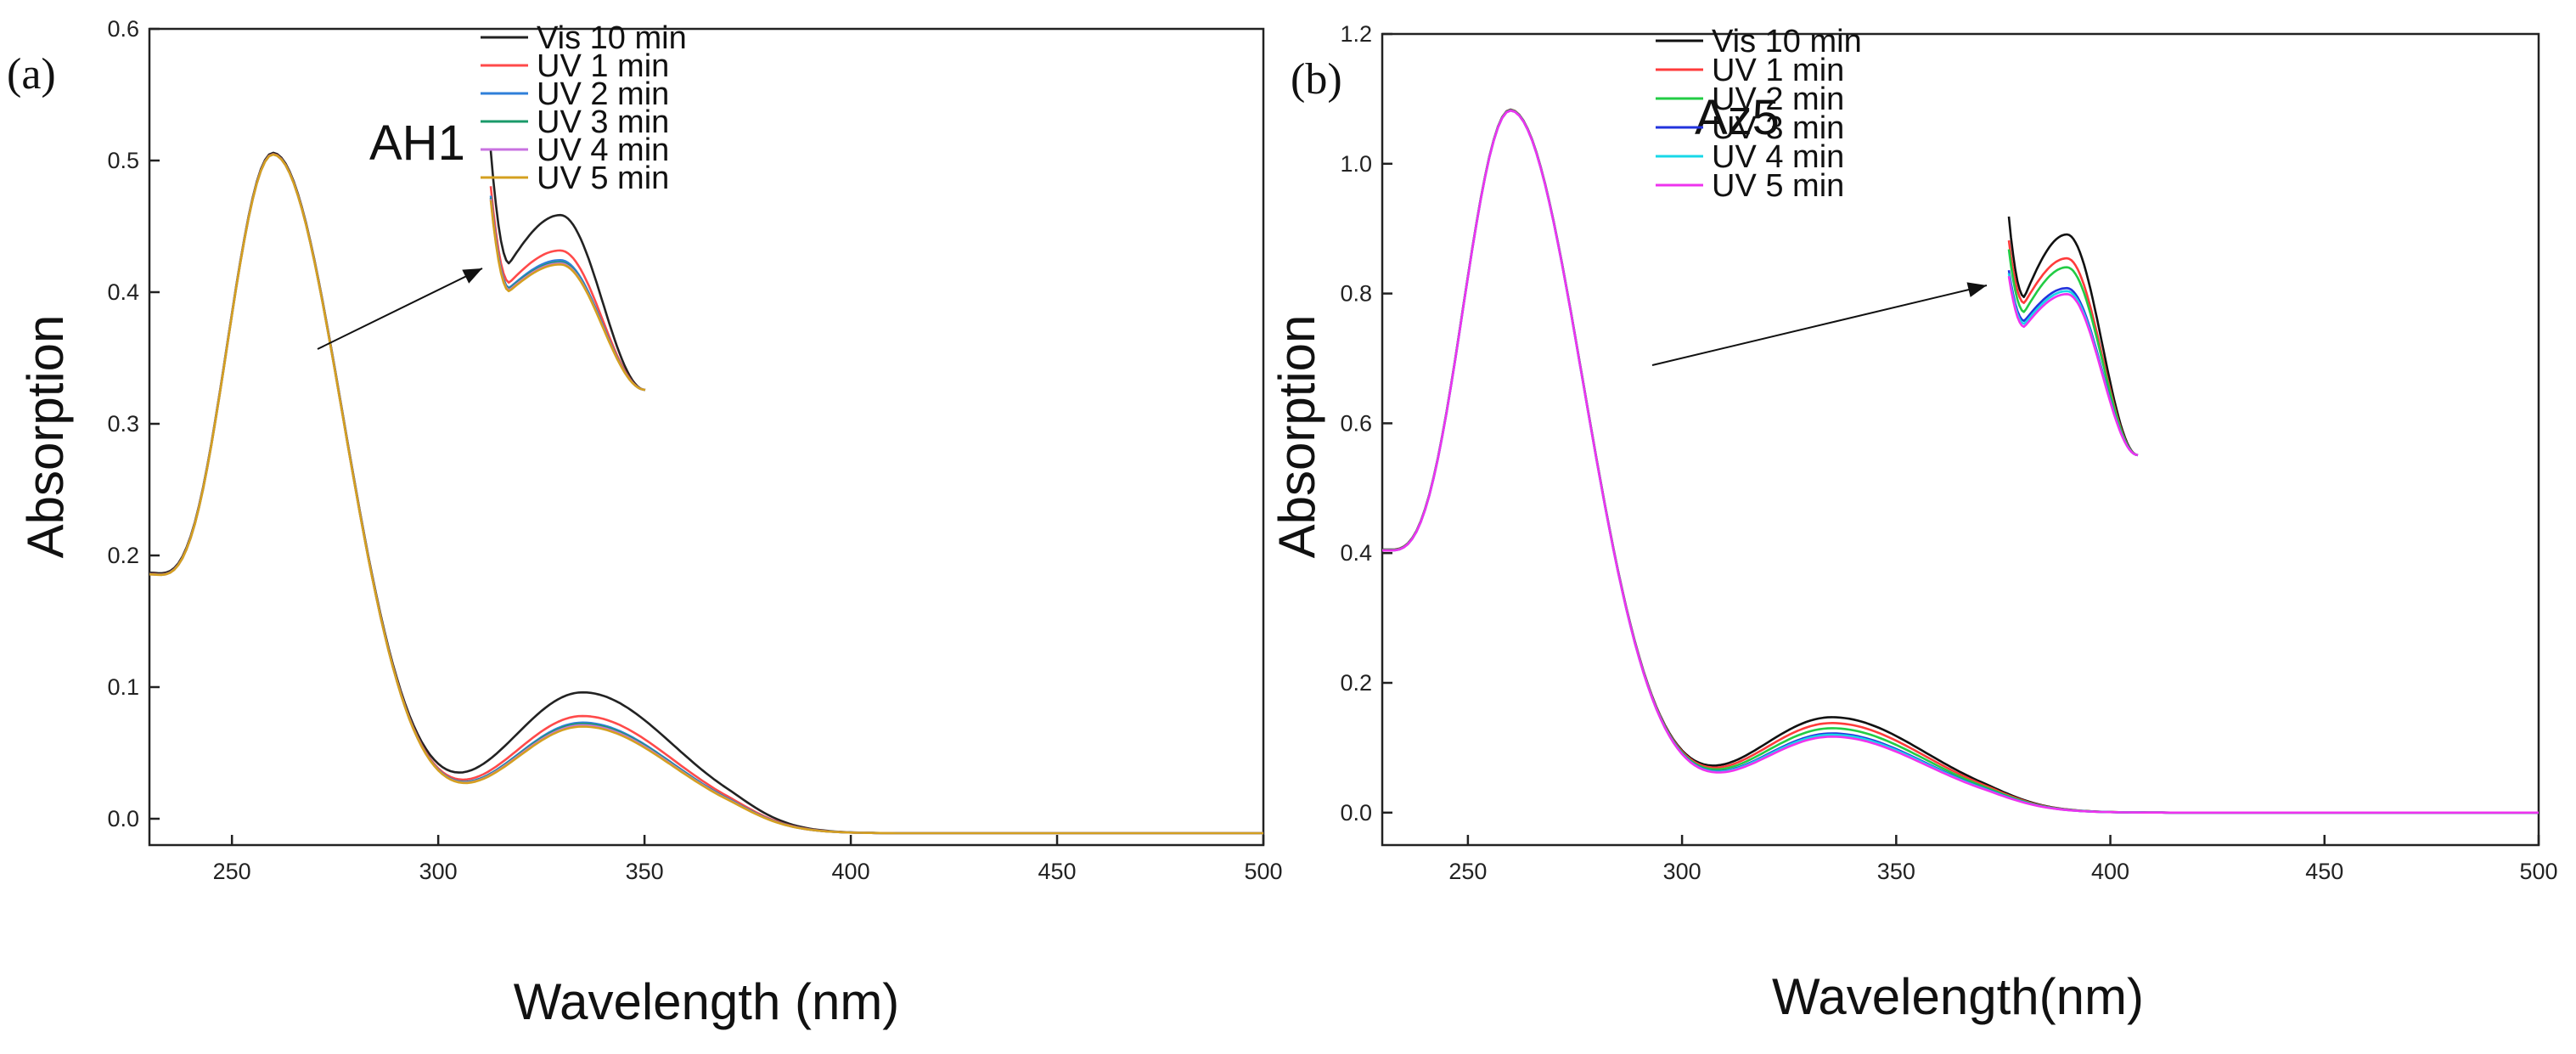  Describe the element at coordinates (1958, 996) in the screenshot. I see `x-axis-title: Wavelength(nm)` at that location.